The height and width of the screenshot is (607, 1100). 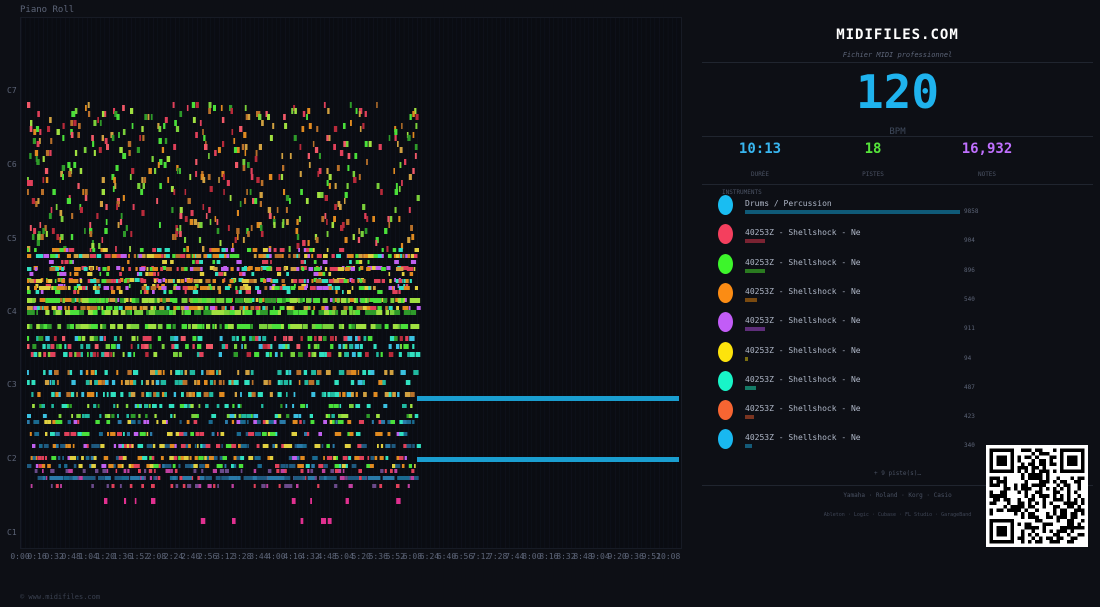 What do you see at coordinates (868, 413) in the screenshot?
I see `instrument-row: 40253Z - Shellshock - Ne 423` at bounding box center [868, 413].